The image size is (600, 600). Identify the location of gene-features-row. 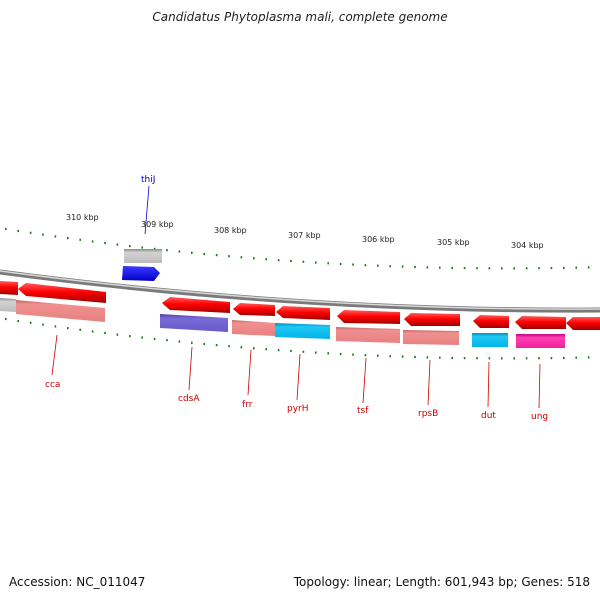
(300, 305).